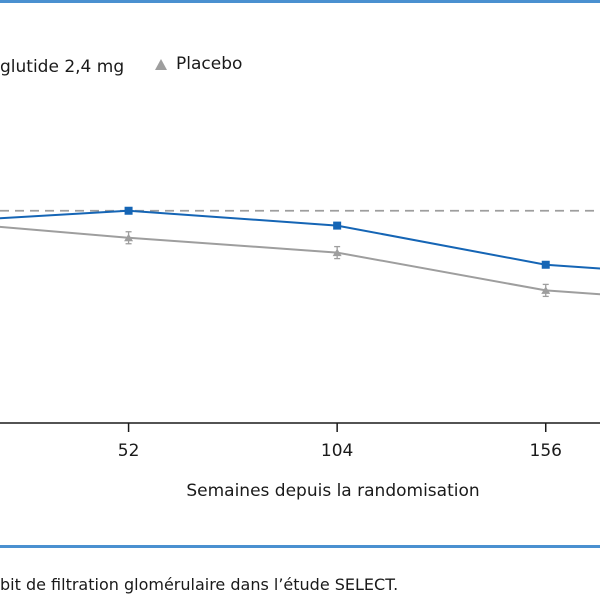 This screenshot has width=600, height=600. I want to click on x-axis-ticks: 52 104 156, so click(340, 442).